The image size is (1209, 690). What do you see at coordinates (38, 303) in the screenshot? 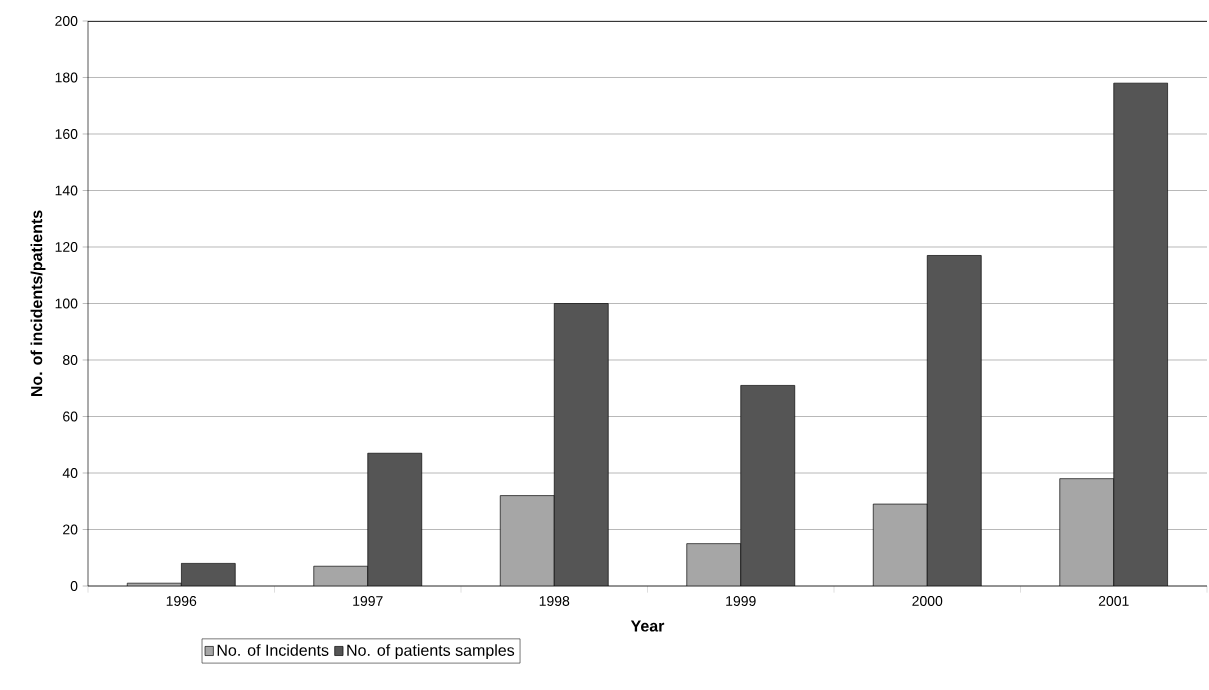
I see `y-axis-title: No. of incidents/patients` at bounding box center [38, 303].